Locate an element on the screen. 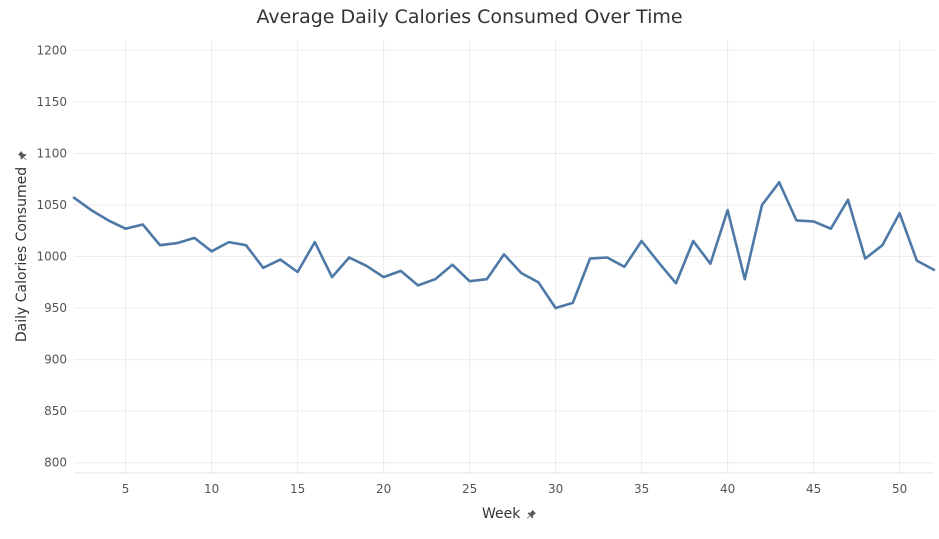 The height and width of the screenshot is (539, 939). y-tick-label: 900 is located at coordinates (55, 360).